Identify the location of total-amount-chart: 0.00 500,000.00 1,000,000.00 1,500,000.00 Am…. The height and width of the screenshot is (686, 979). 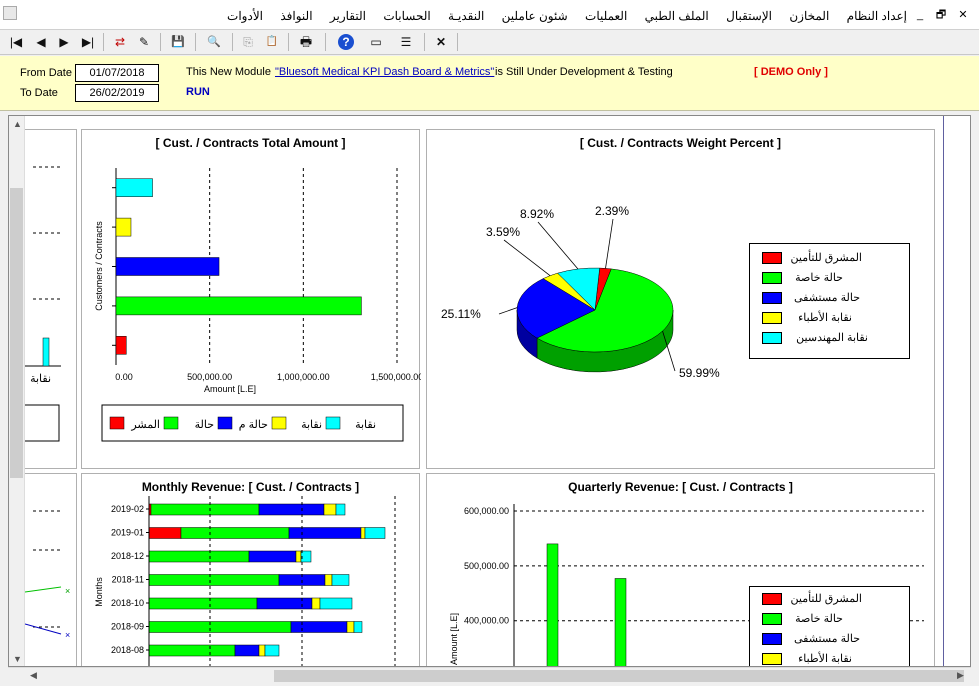
(257, 305).